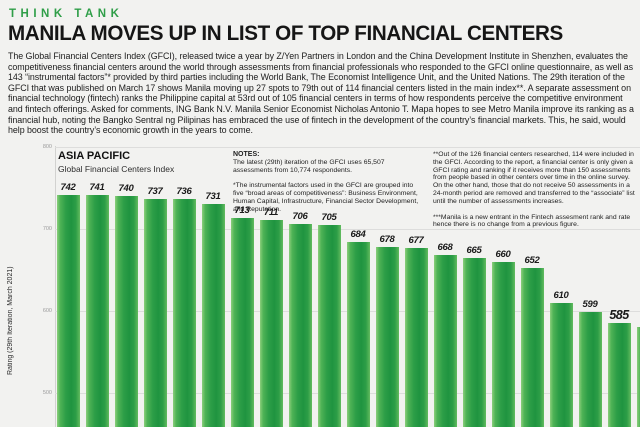  I want to click on bar-value-label: 706, so click(300, 217).